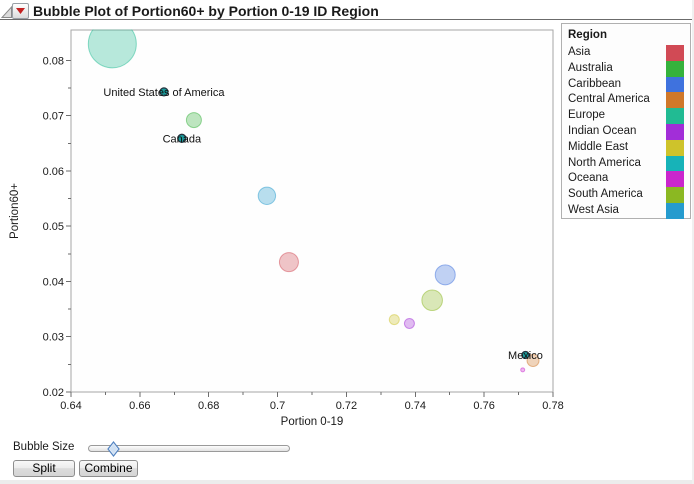 The image size is (694, 484). Describe the element at coordinates (394, 320) in the screenshot. I see `bubble-middle-east` at that location.